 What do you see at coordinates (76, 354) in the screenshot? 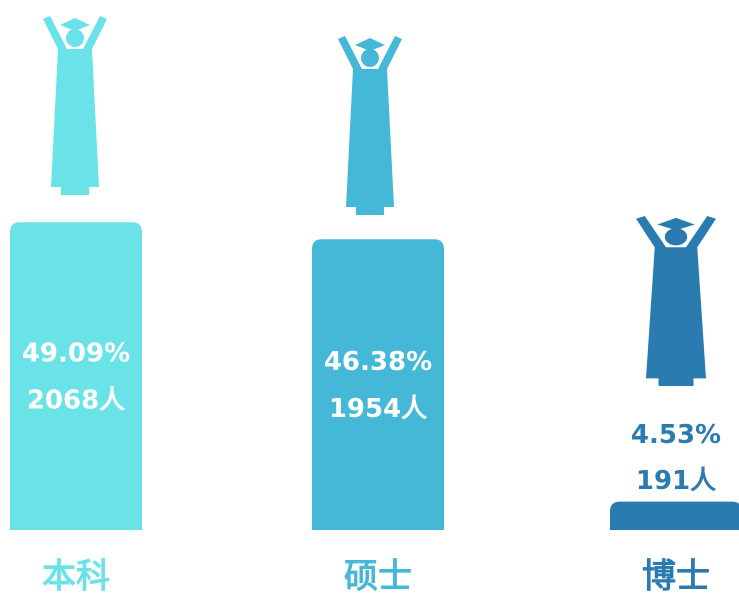
I see `value-label: 49.09%` at bounding box center [76, 354].